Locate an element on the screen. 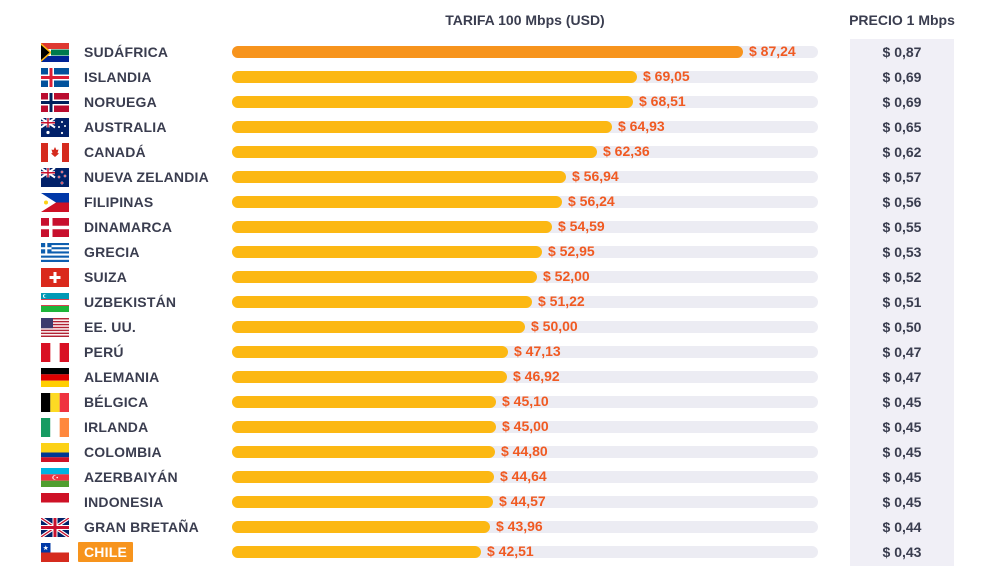  bar-value-label: $ 68,51 is located at coordinates (662, 101).